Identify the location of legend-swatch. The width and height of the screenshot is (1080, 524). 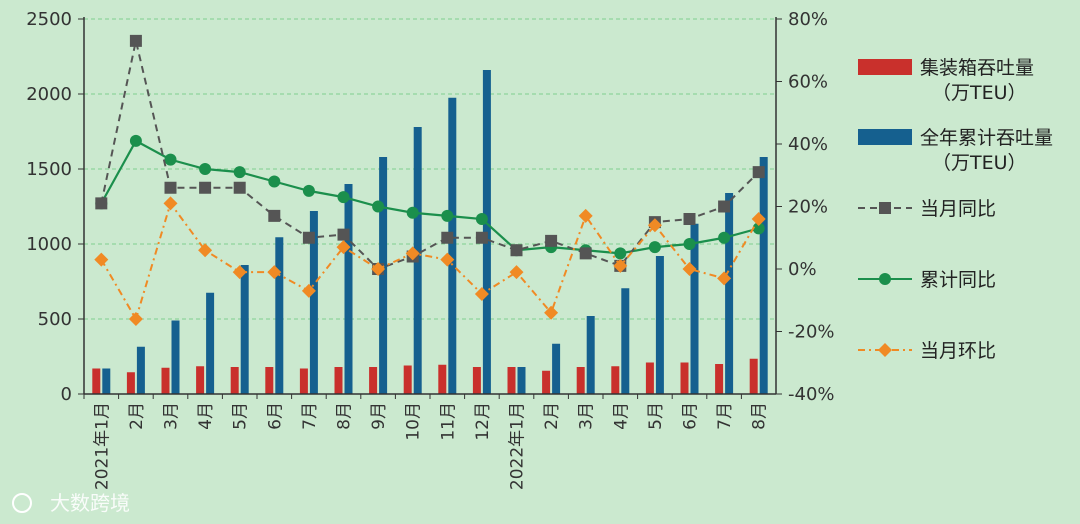
(885, 67).